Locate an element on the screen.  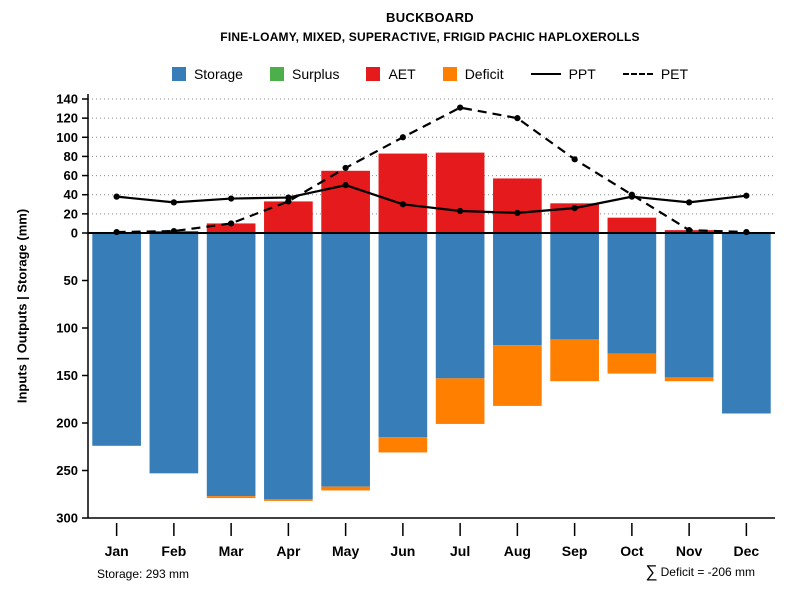
surplus-swatch is located at coordinates (276, 74).